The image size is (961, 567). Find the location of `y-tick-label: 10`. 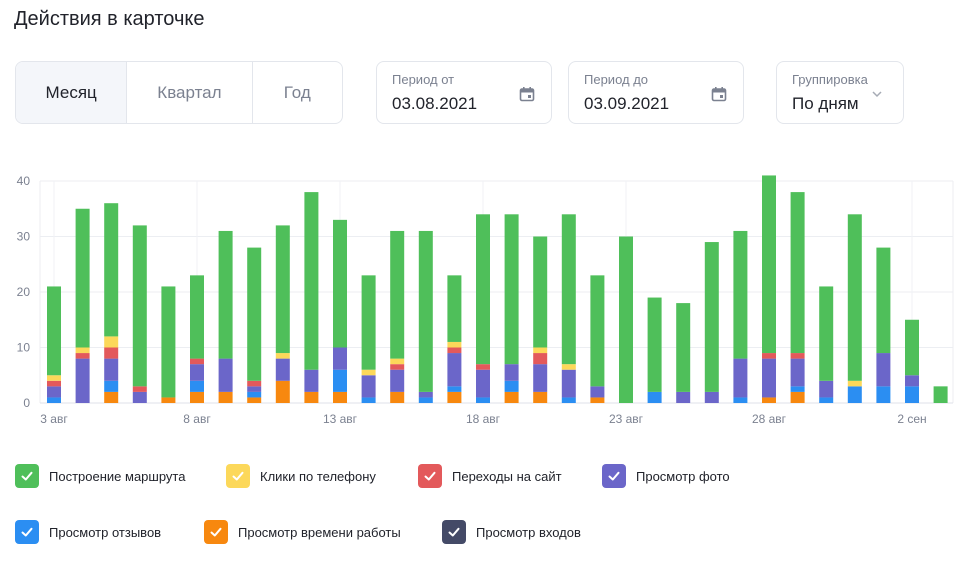

y-tick-label: 10 is located at coordinates (24, 348).